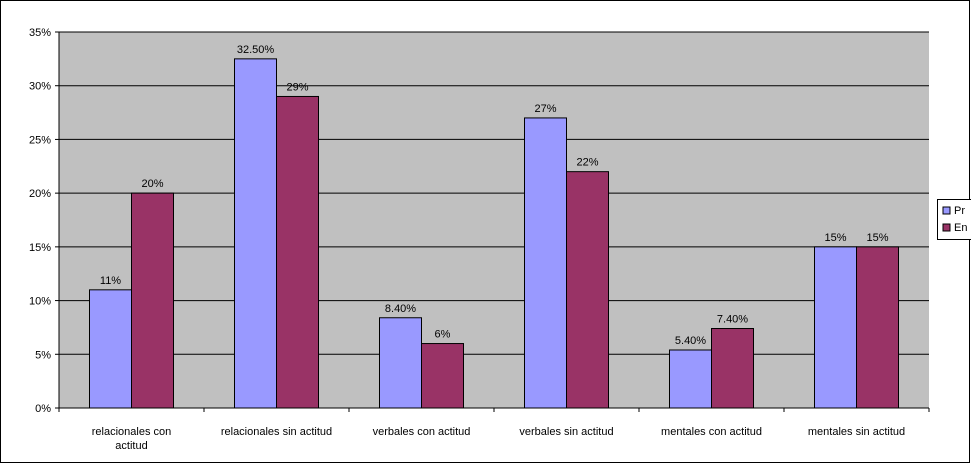  What do you see at coordinates (276, 432) in the screenshot?
I see `x-category-label: relacionales sin actitud` at bounding box center [276, 432].